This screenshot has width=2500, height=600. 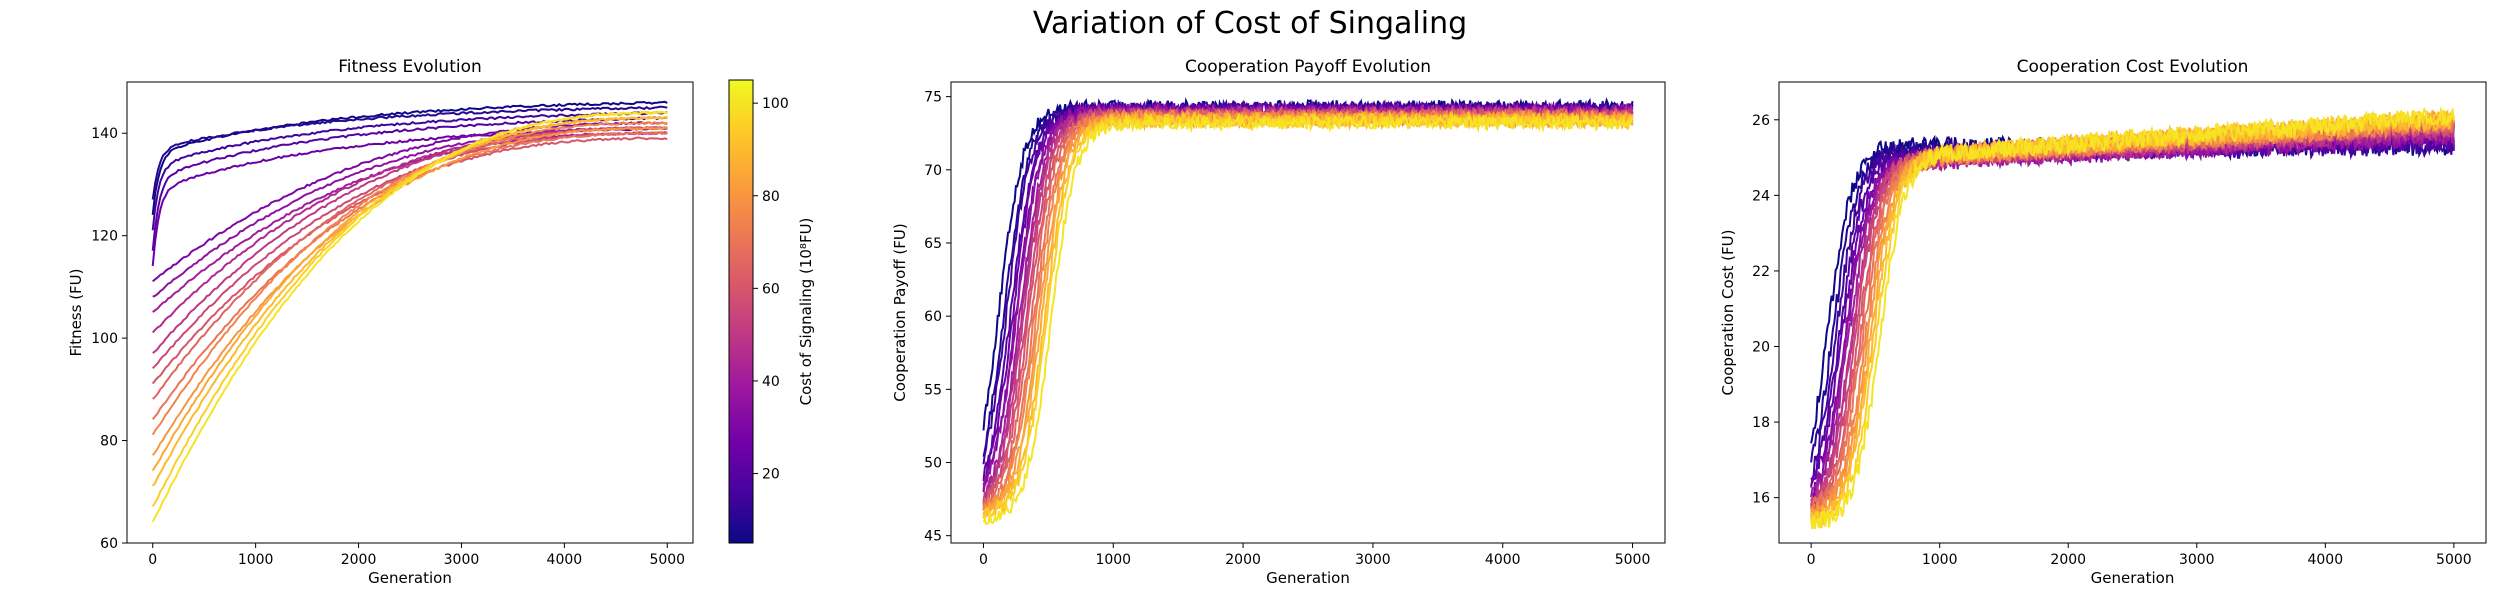 I want to click on y-tick-label: 24, so click(x=1761, y=196).